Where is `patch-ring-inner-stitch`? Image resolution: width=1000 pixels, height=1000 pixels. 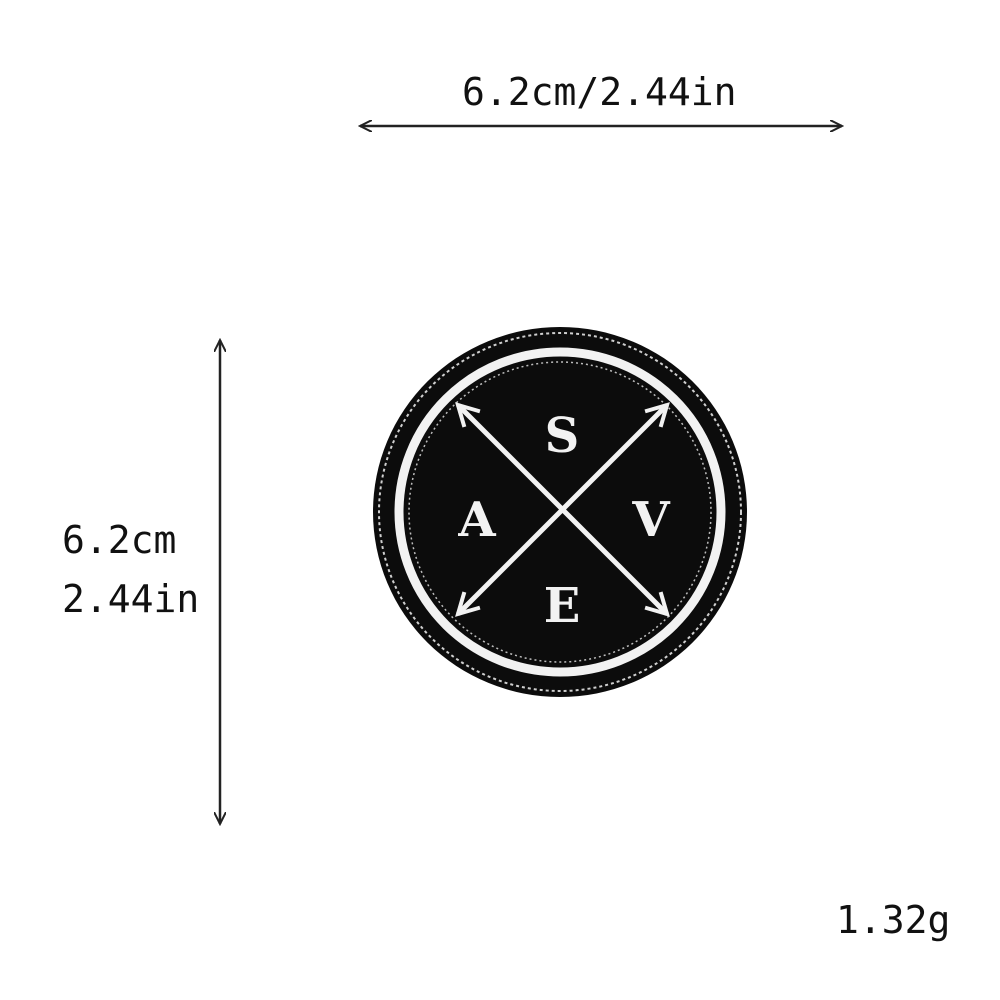
patch-ring-inner-stitch is located at coordinates (560, 512).